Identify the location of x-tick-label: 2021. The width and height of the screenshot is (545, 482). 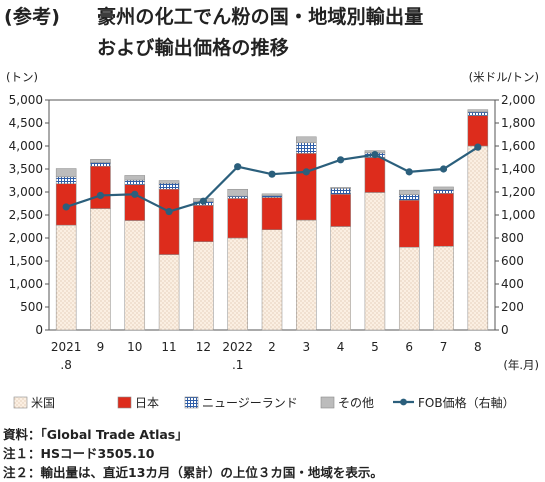
(66, 347).